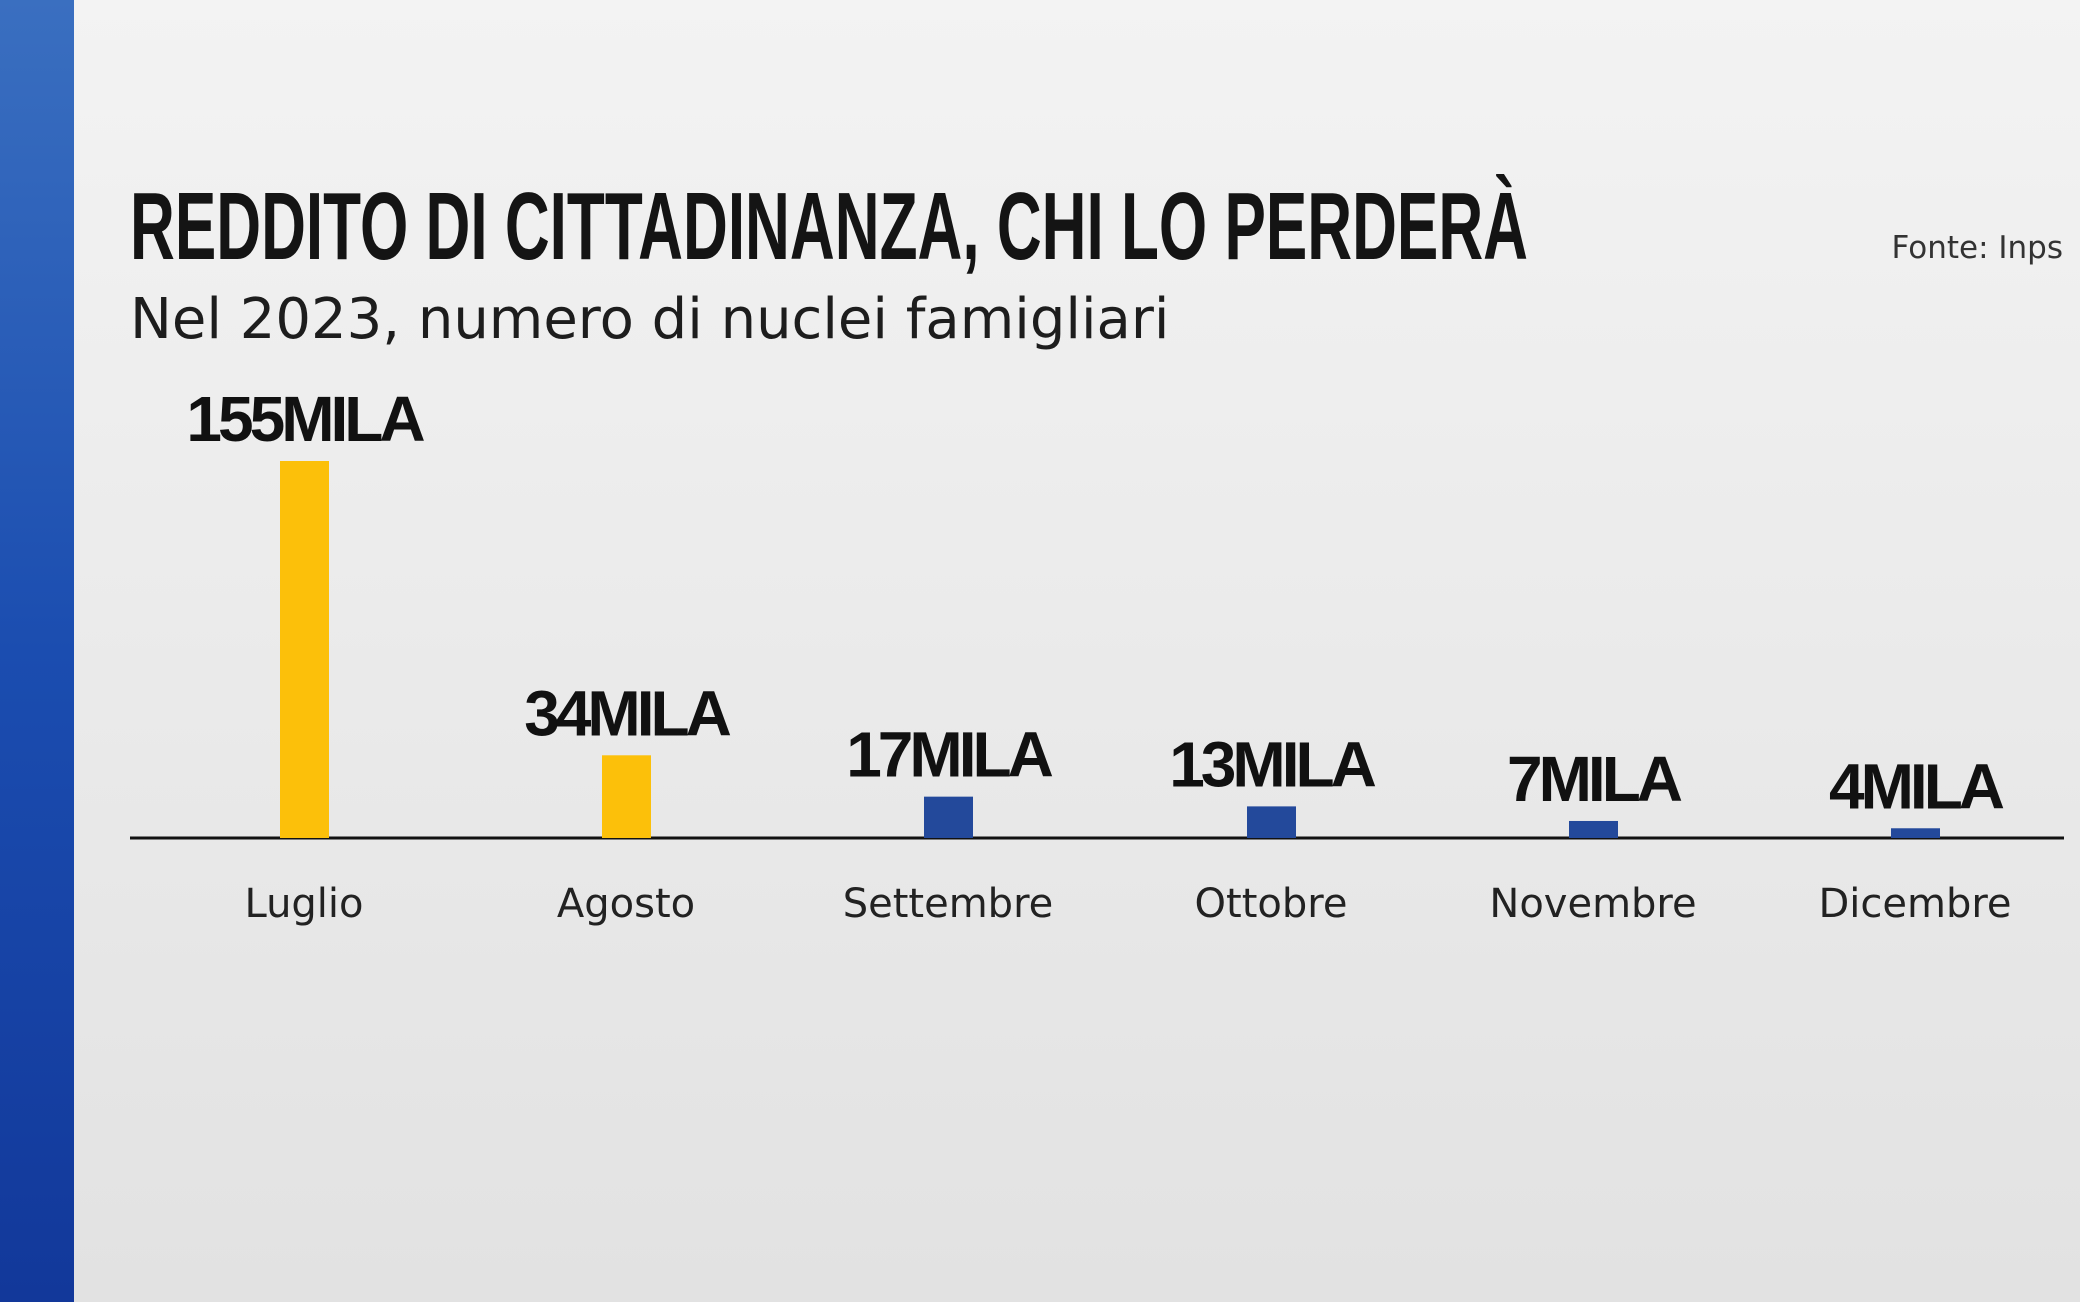  What do you see at coordinates (1271, 904) in the screenshot?
I see `x-tick-label: Ottobre` at bounding box center [1271, 904].